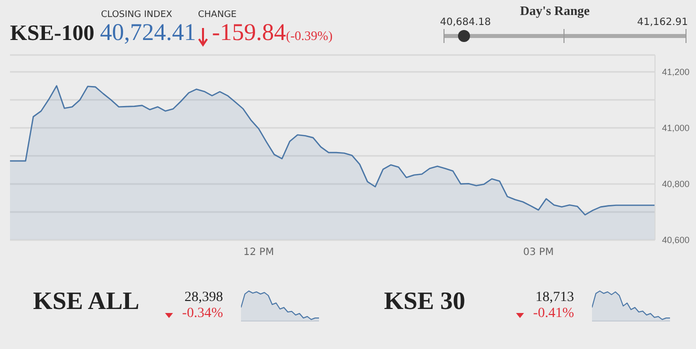 Image resolution: width=696 pixels, height=349 pixels. I want to click on text: -159.84, so click(249, 33).